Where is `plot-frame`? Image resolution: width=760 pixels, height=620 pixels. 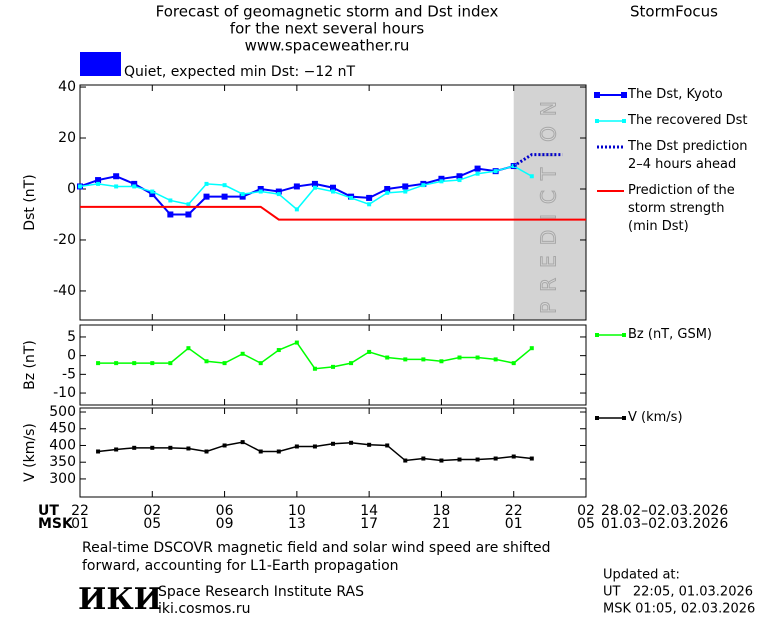
plot-frame is located at coordinates (333, 452).